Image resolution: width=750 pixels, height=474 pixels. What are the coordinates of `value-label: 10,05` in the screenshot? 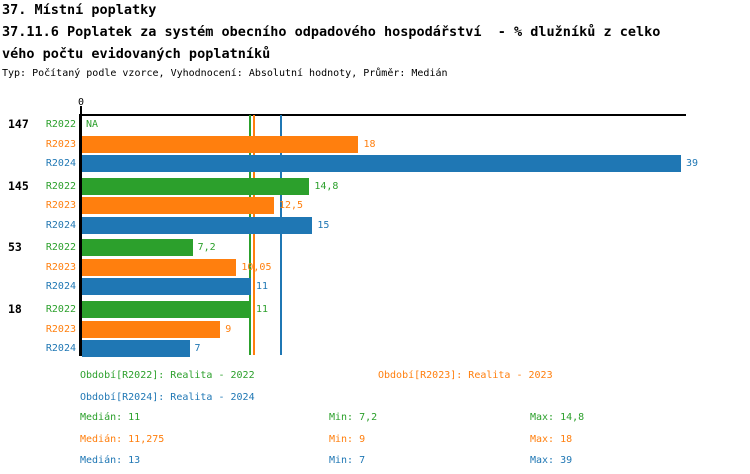 It's located at (256, 267).